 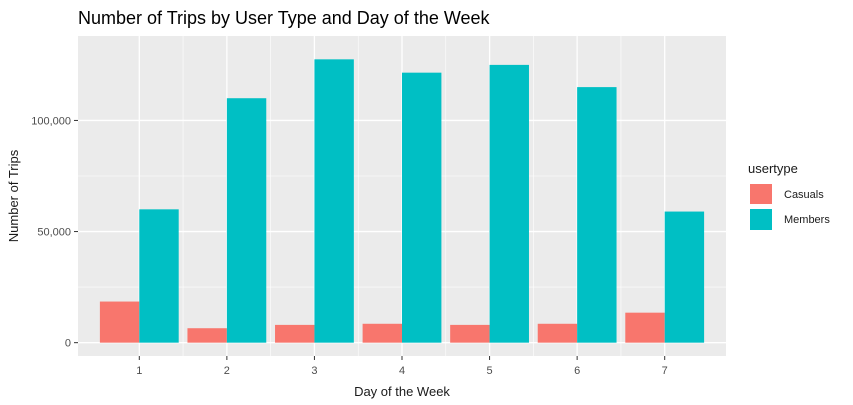 What do you see at coordinates (402, 371) in the screenshot?
I see `x-tick-label: 4` at bounding box center [402, 371].